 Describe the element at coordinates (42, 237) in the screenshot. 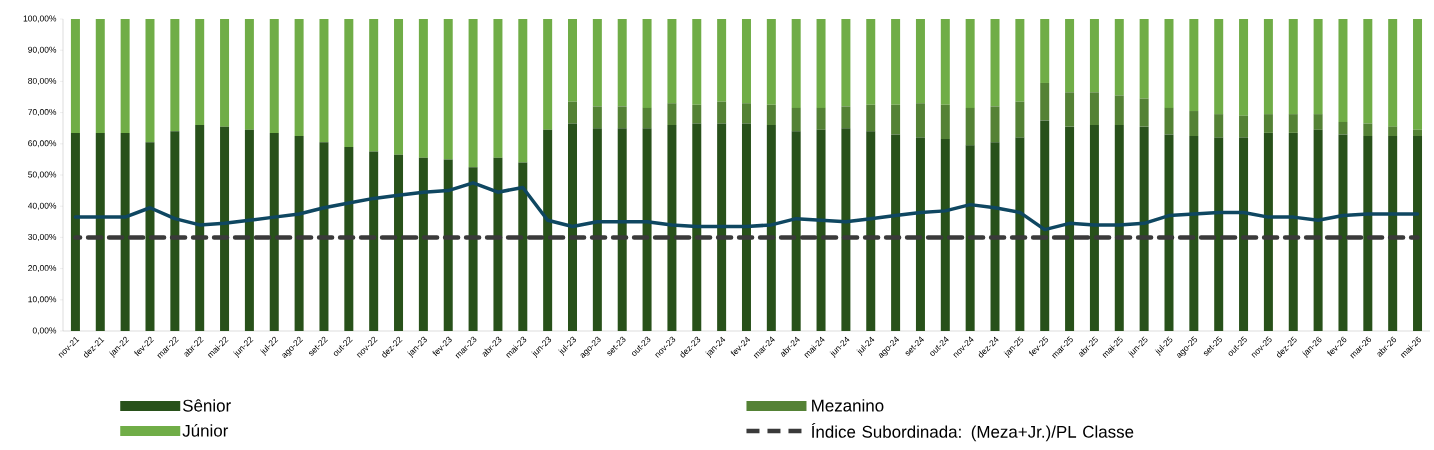

I see `y-tick-label: 30,00%` at that location.